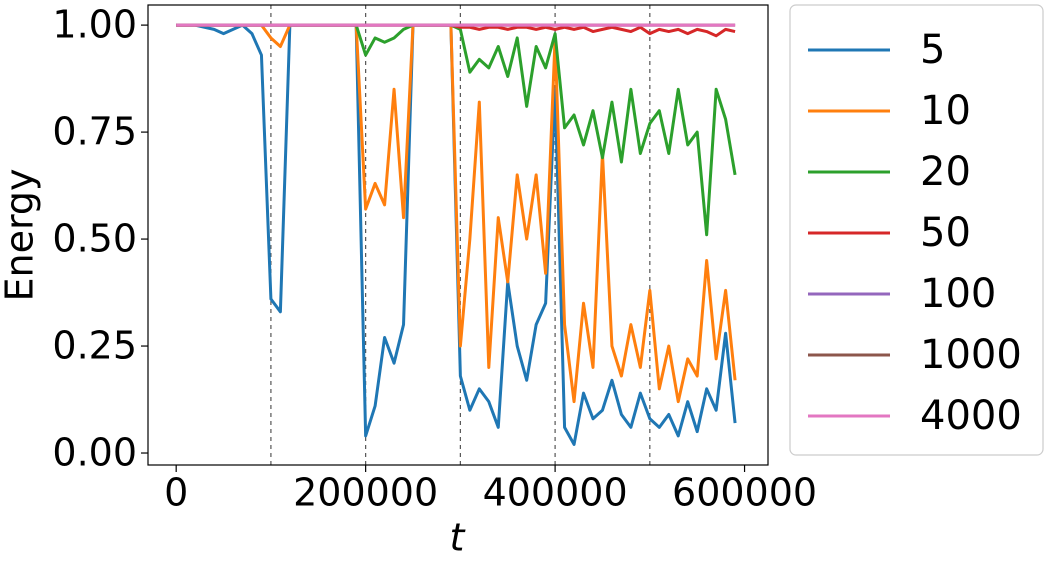 Image resolution: width=1045 pixels, height=563 pixels. I want to click on data-line, so click(456, 30).